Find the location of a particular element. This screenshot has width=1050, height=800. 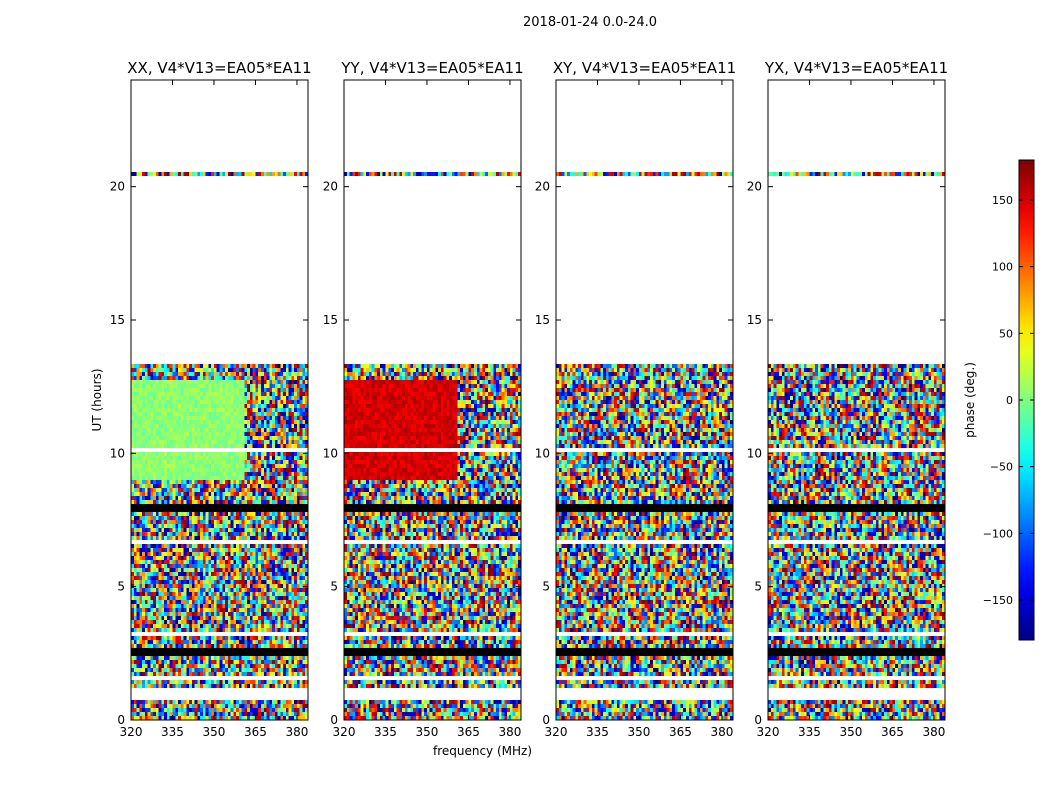

colorbar-tick-label: 100 is located at coordinates (1002, 267).